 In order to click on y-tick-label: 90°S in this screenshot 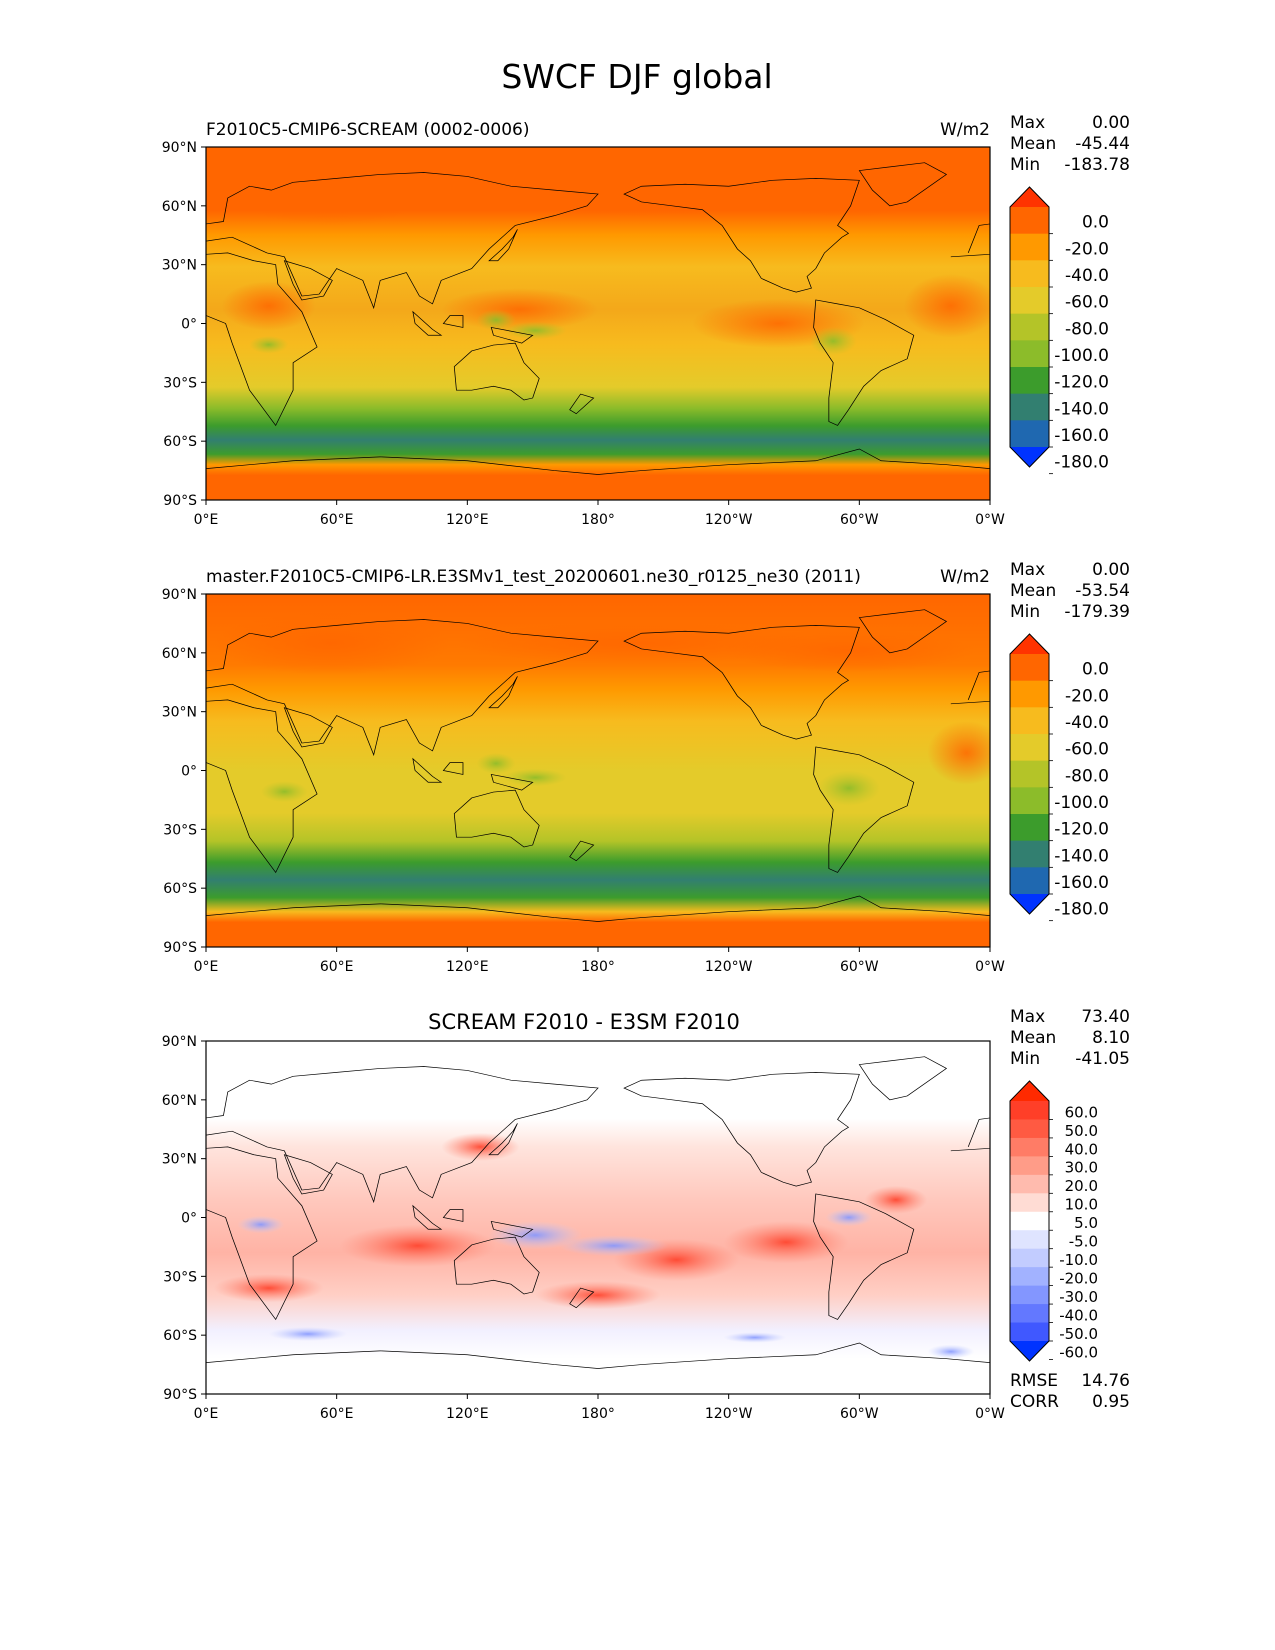, I will do `click(180, 1395)`.